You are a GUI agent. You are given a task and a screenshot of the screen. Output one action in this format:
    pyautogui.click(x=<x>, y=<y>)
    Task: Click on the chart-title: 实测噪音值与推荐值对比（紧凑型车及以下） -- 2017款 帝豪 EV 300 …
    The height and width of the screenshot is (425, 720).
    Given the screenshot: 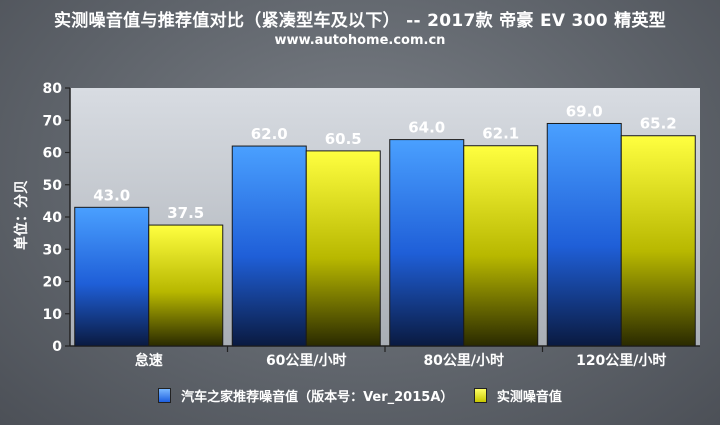 What is the action you would take?
    pyautogui.click(x=360, y=21)
    